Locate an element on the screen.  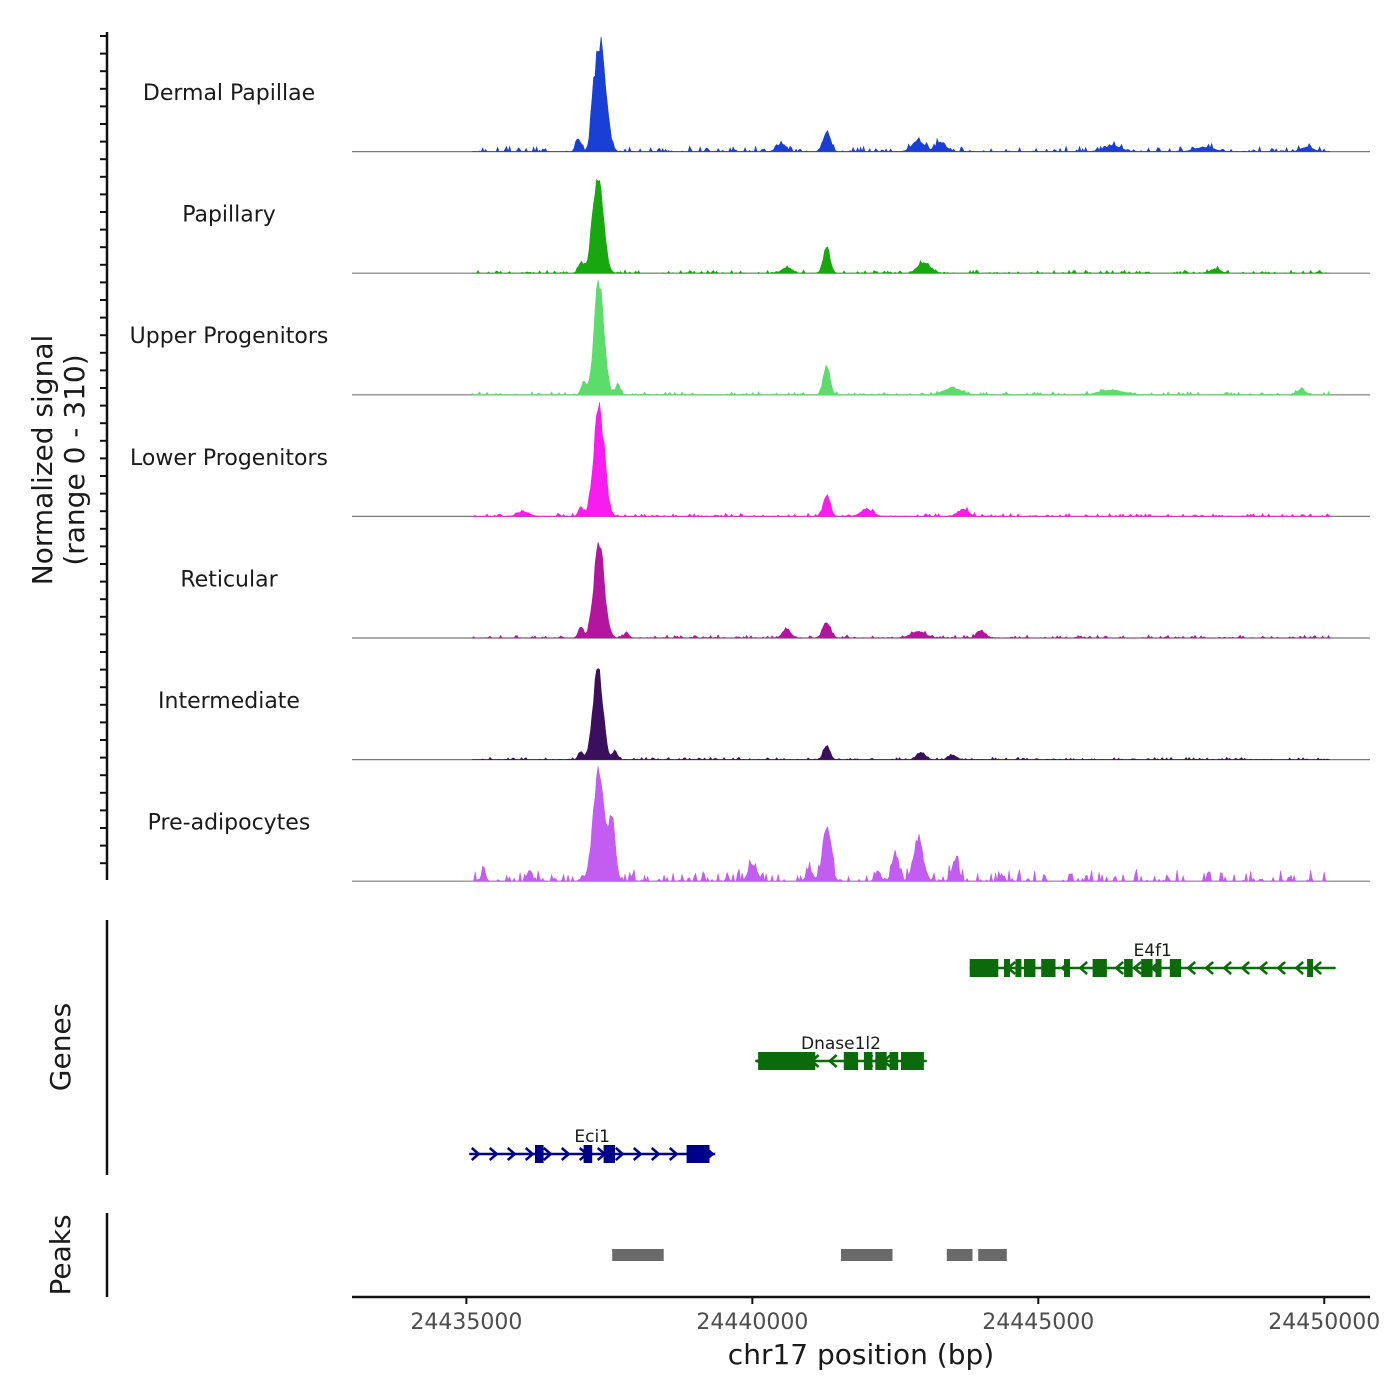
peaks-panel: Peaks is located at coordinates (525, 1255).